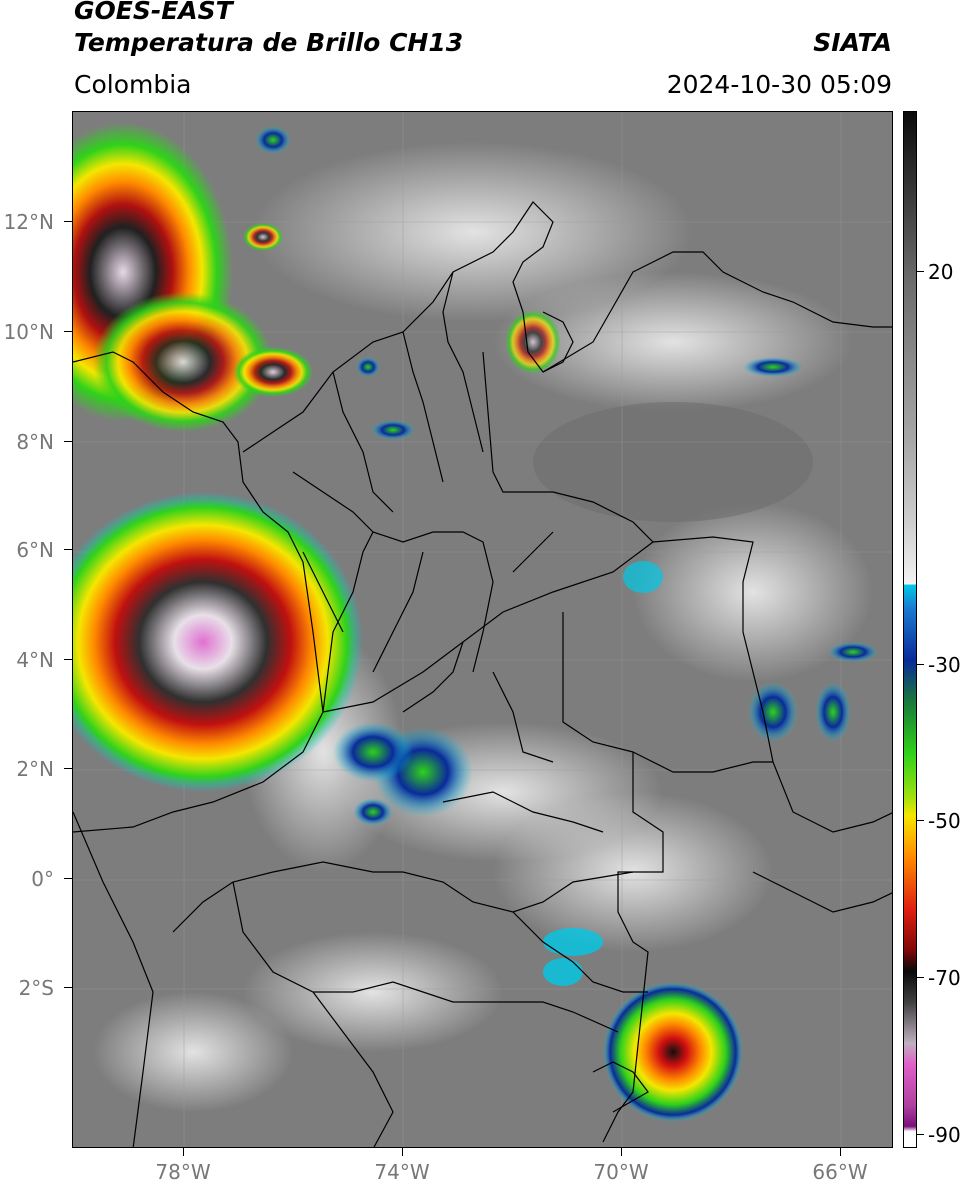 The height and width of the screenshot is (1190, 966). I want to click on product-title: Temperatura de Brillo CH13, so click(269, 42).